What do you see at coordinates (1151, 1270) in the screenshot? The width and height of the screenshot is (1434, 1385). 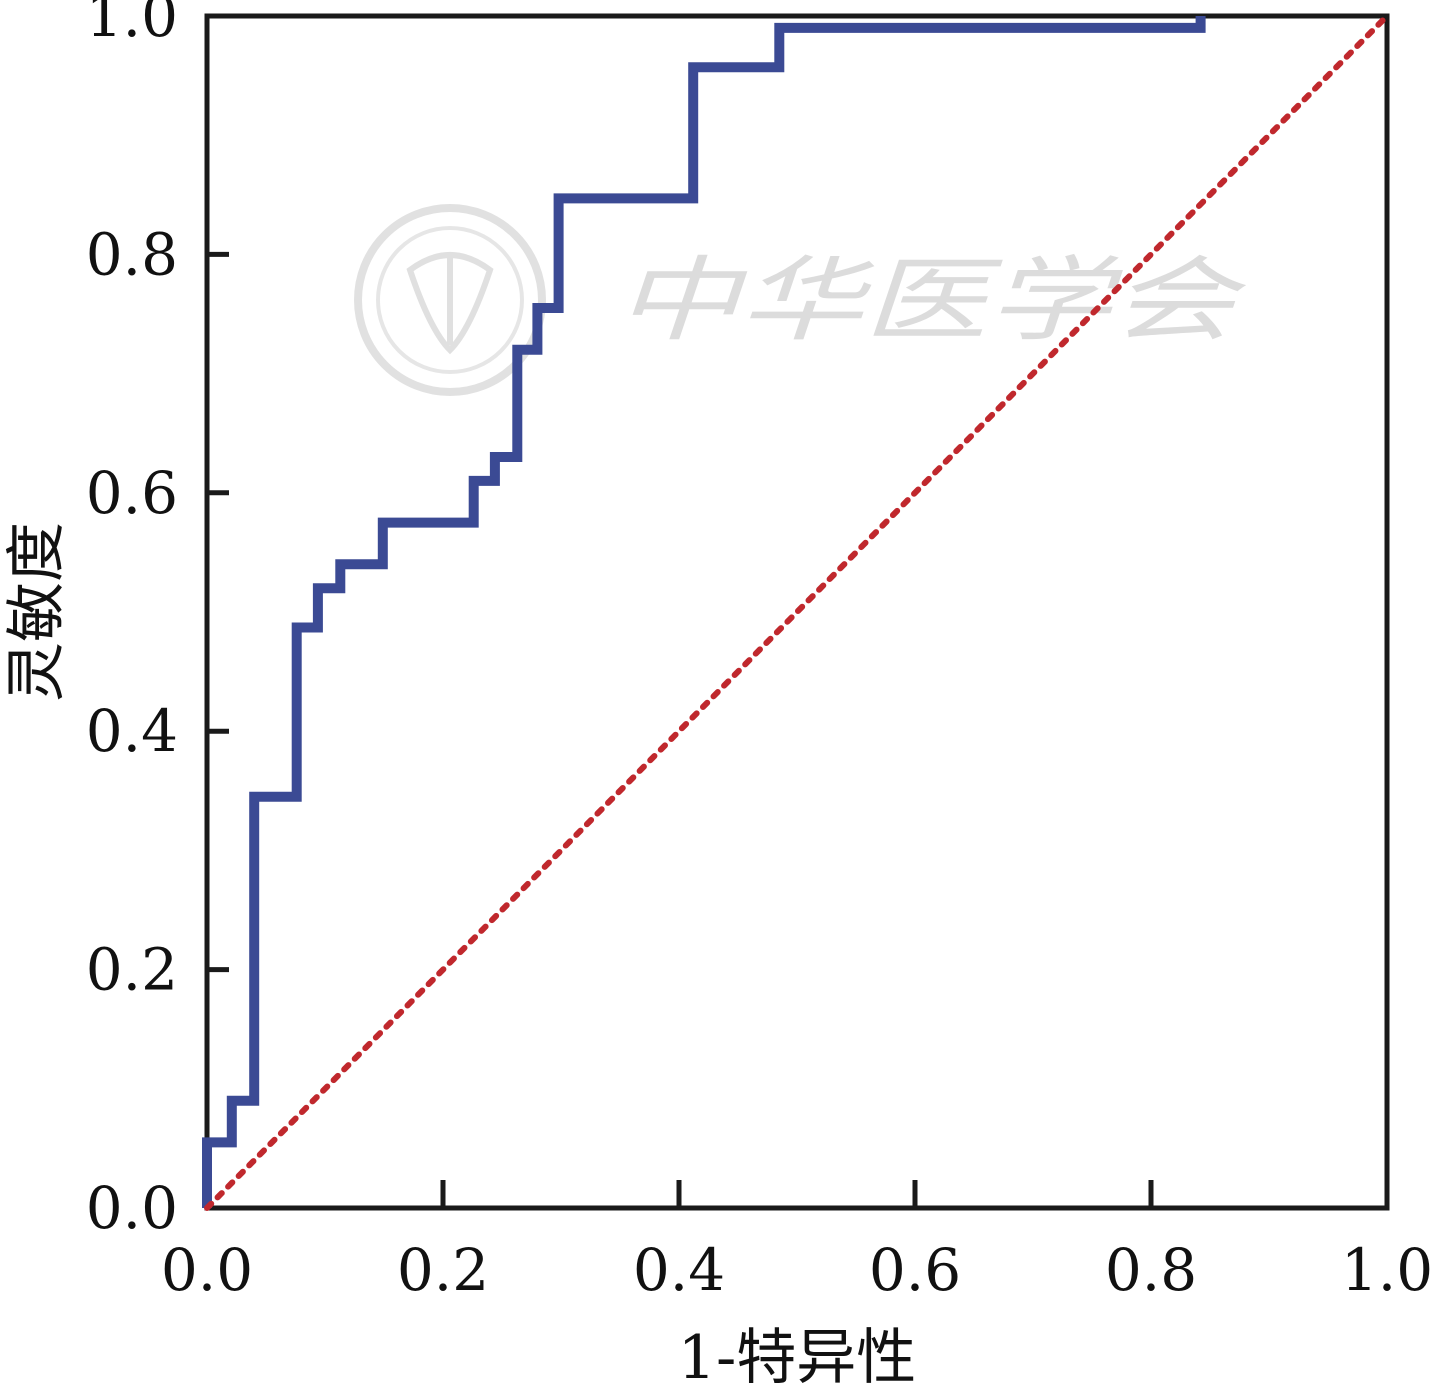 I see `x-tick-label-4: 0.8` at bounding box center [1151, 1270].